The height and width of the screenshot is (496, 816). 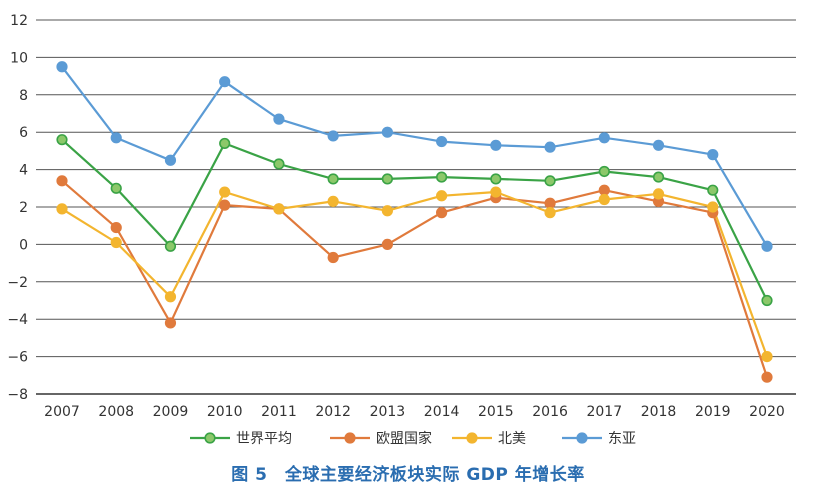 I want to click on y-tick-label: 12, so click(x=19, y=21).